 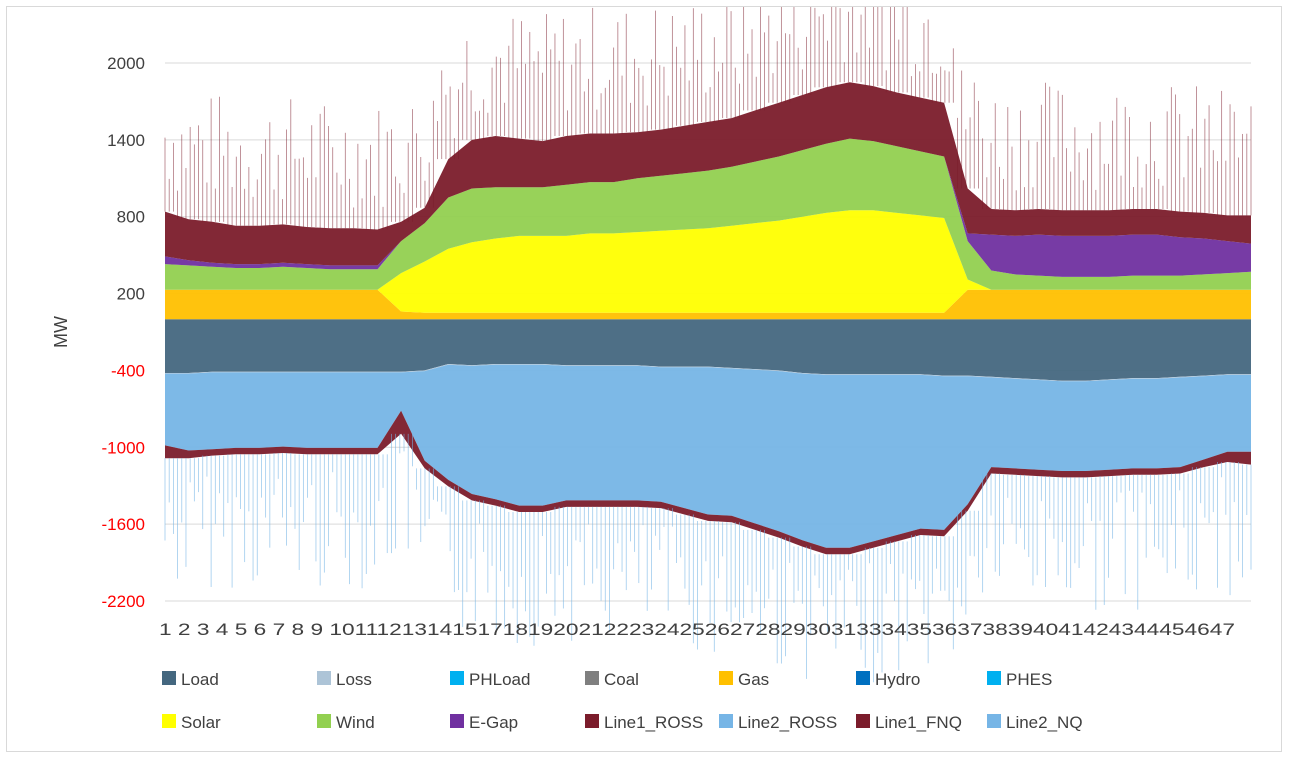 What do you see at coordinates (126, 63) in the screenshot?
I see `y-tick-label: 2000` at bounding box center [126, 63].